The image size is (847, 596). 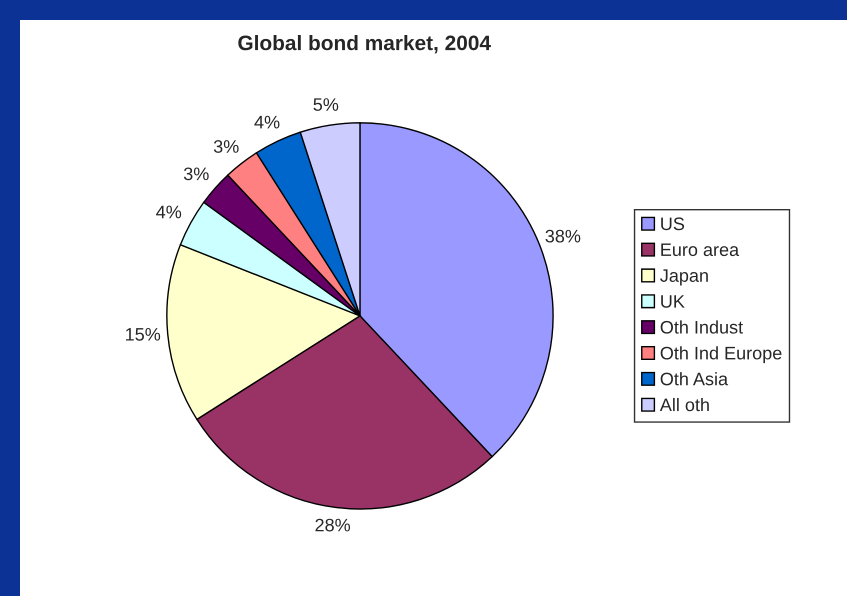 What do you see at coordinates (364, 44) in the screenshot?
I see `chart-title: Global bond market, 2004` at bounding box center [364, 44].